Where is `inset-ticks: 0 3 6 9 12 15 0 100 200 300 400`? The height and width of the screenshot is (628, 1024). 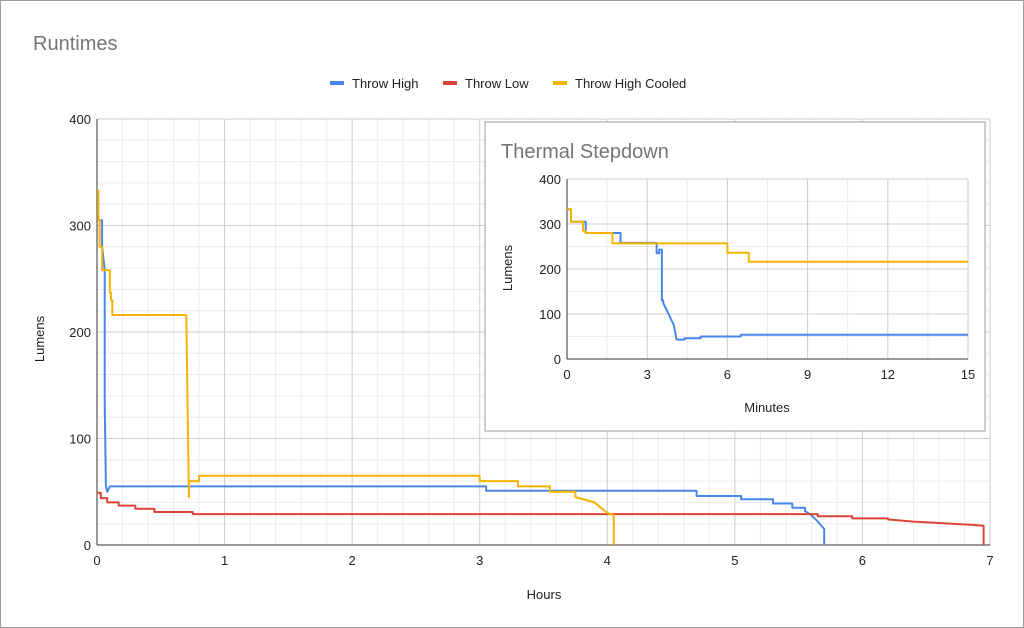
inset-ticks: 0 3 6 9 12 15 0 100 200 300 400 is located at coordinates (757, 277).